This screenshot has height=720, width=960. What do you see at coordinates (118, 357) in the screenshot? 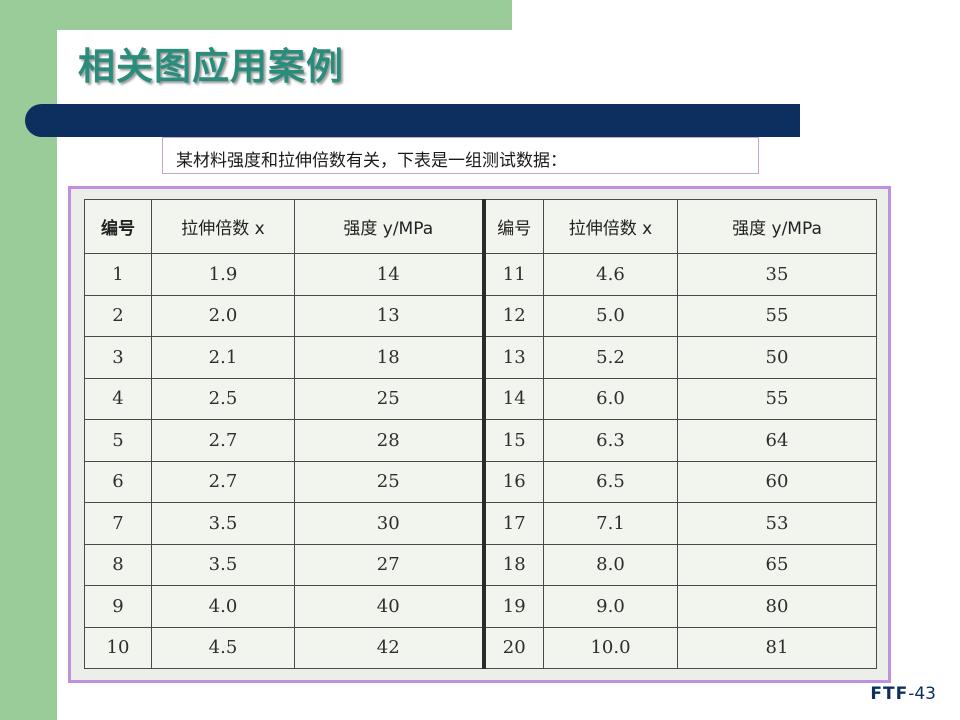
I see `cell-id-left: 3` at bounding box center [118, 357].